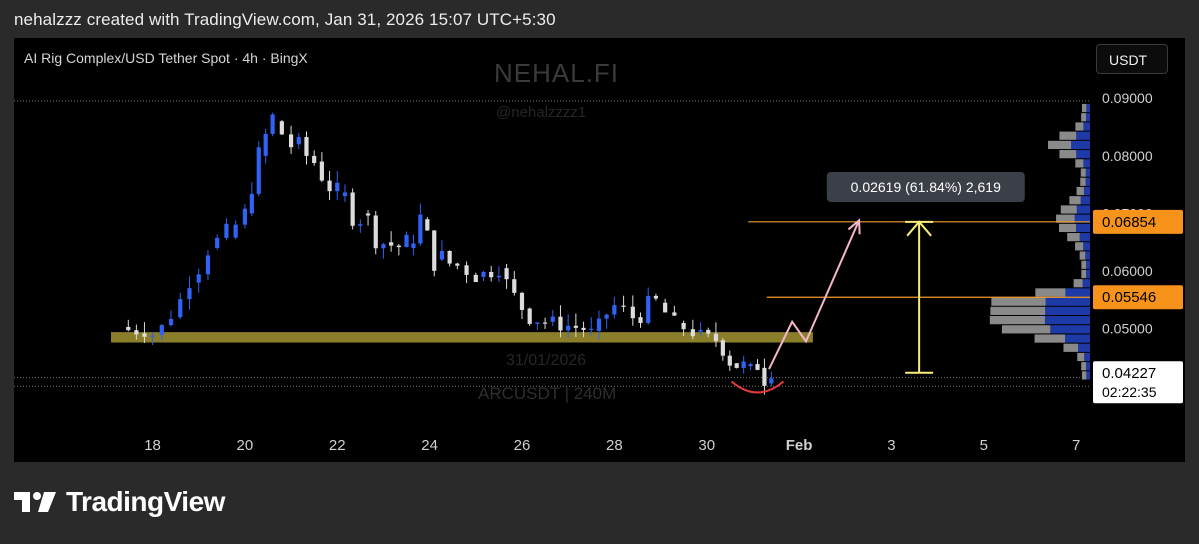 This screenshot has width=1199, height=544. What do you see at coordinates (152, 445) in the screenshot?
I see `x-tick-label: 18` at bounding box center [152, 445].